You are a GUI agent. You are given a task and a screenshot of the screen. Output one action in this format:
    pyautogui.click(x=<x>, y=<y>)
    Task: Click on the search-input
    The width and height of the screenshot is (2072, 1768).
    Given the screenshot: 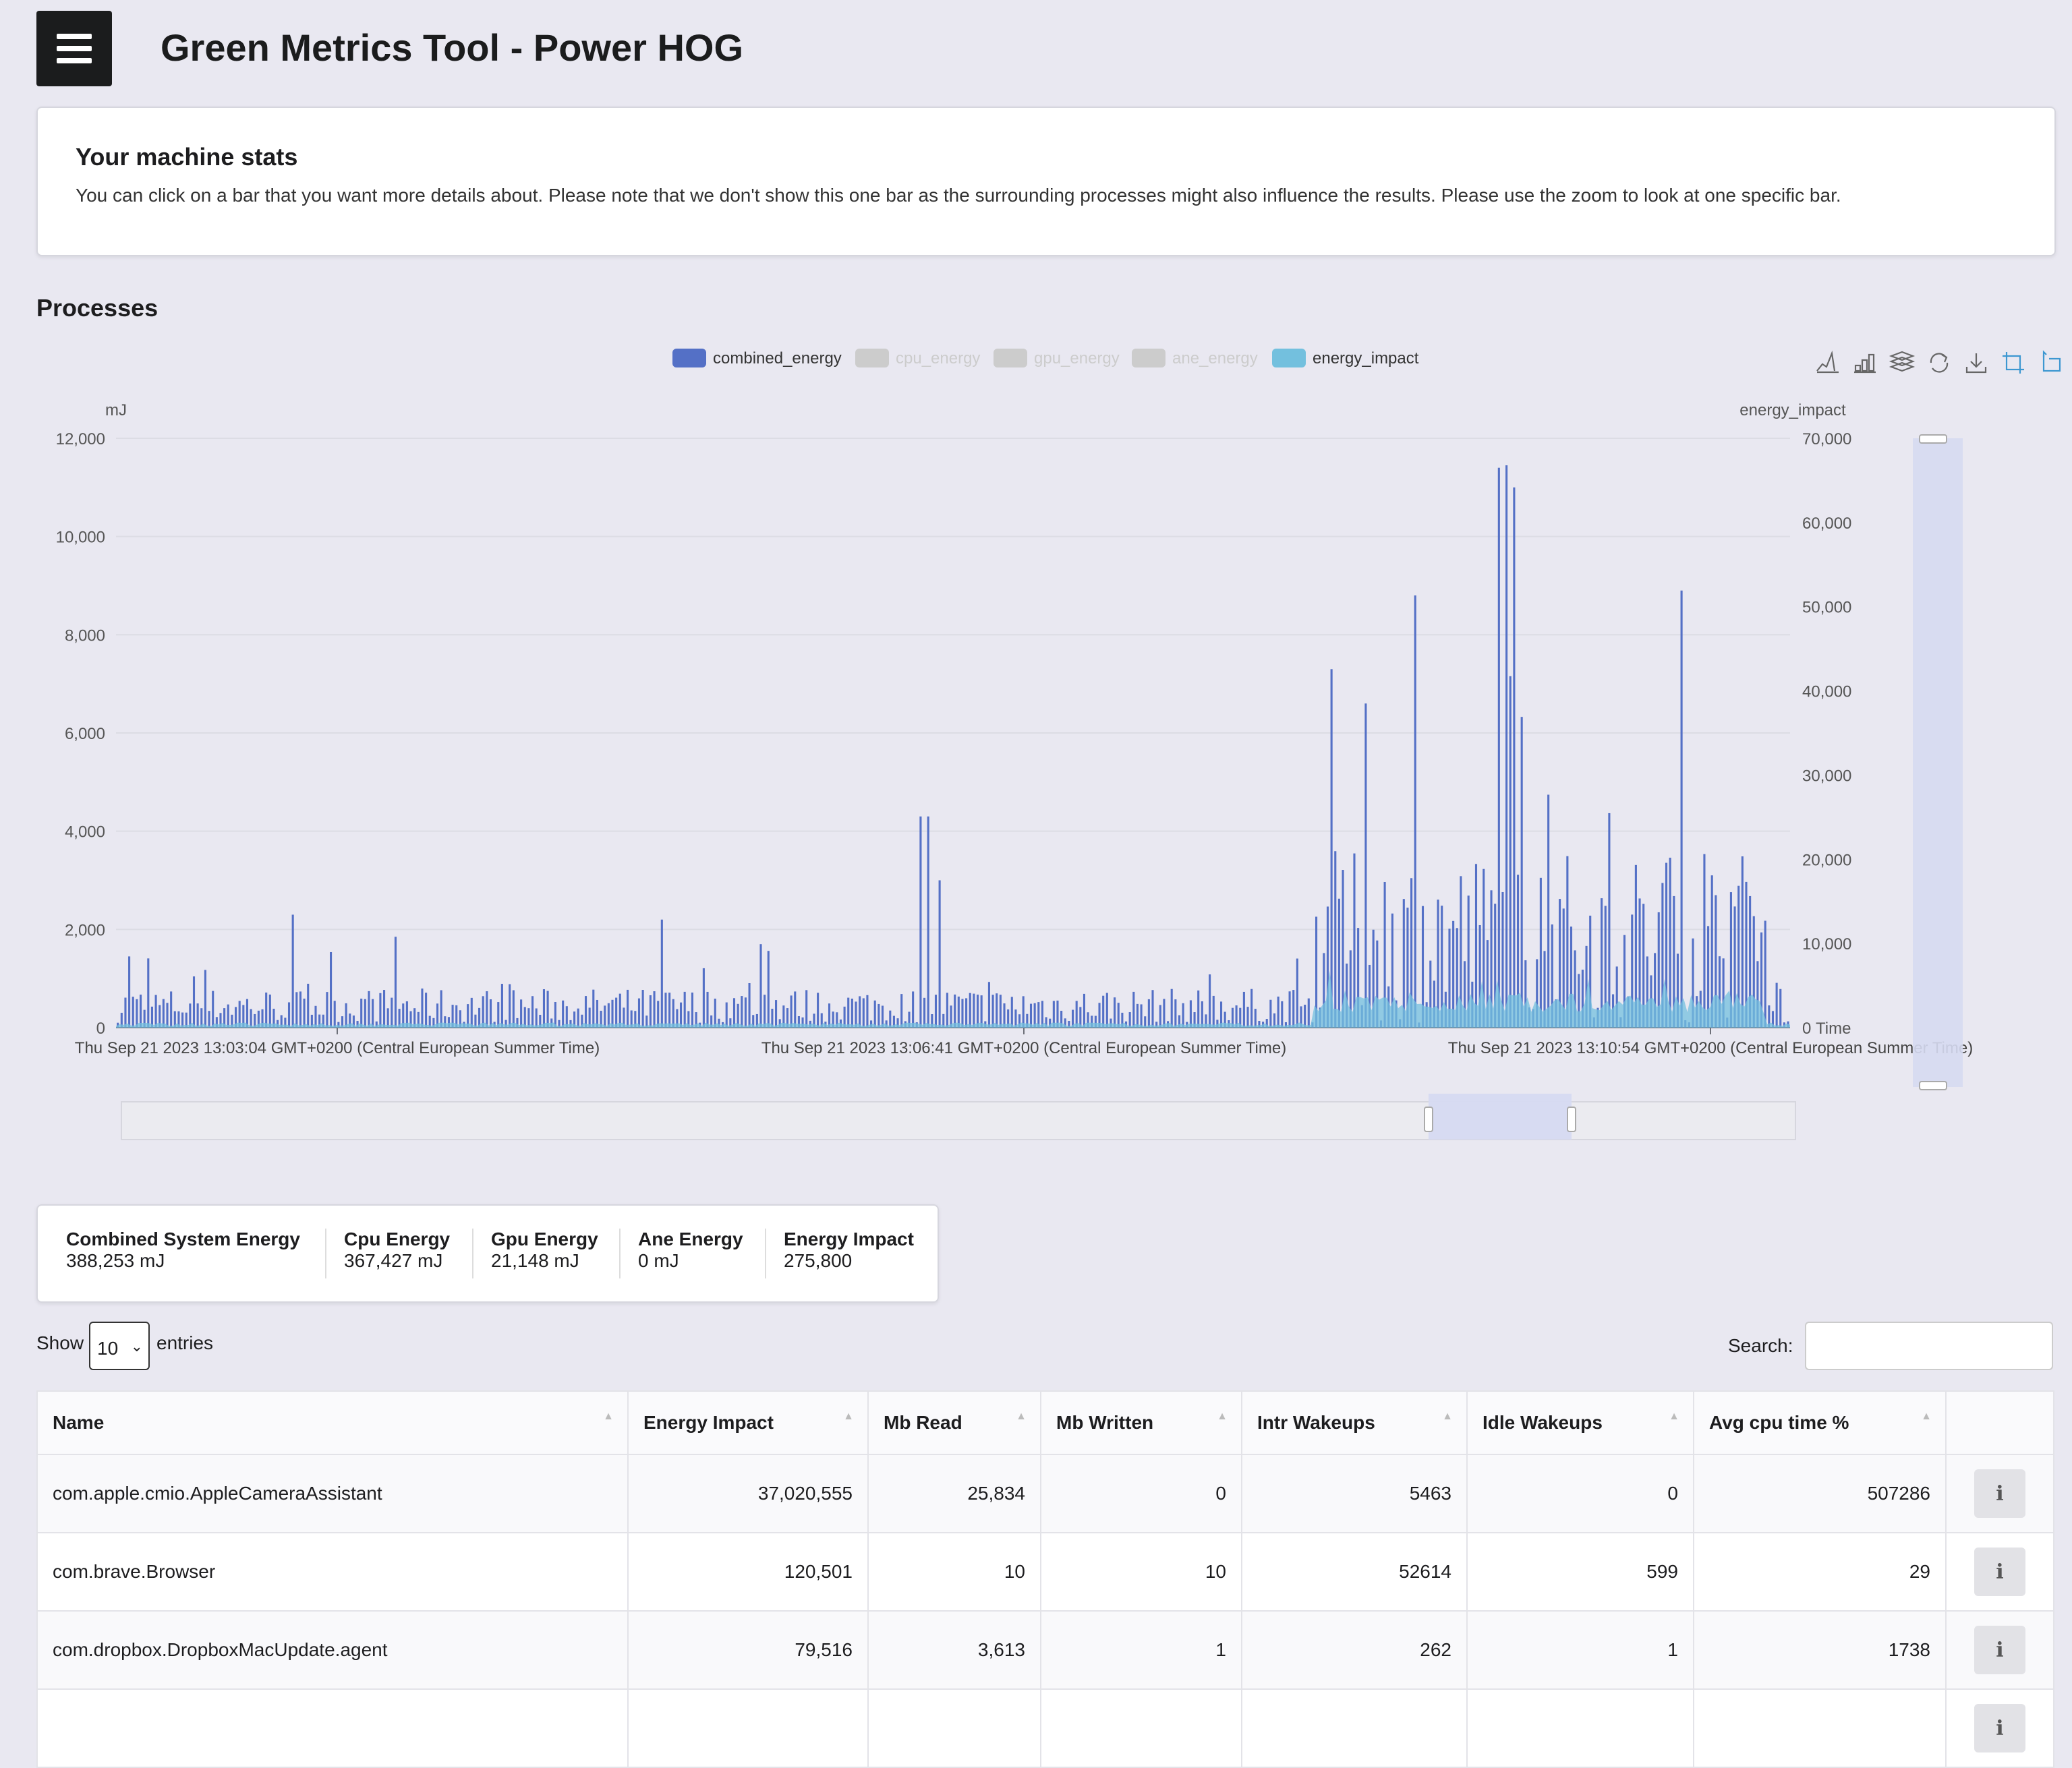 What is the action you would take?
    pyautogui.click(x=1929, y=1346)
    